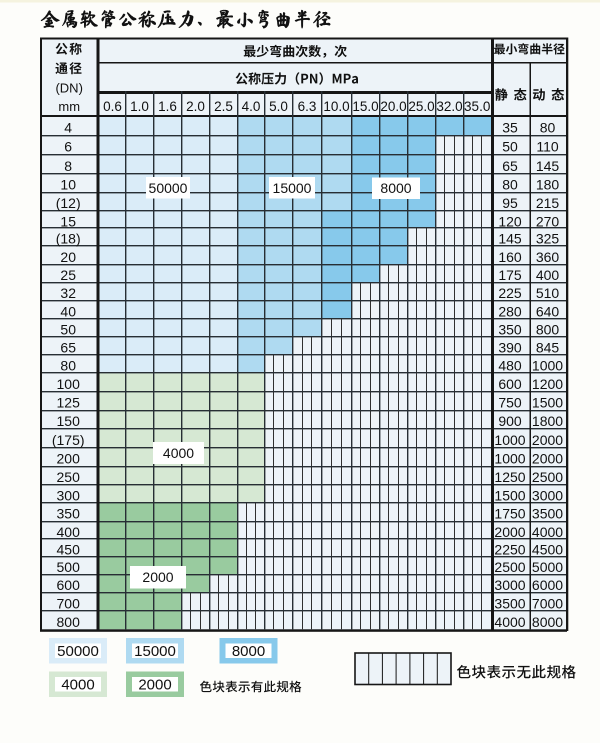 This screenshot has width=600, height=743. What do you see at coordinates (68, 275) in the screenshot?
I see `svg-text: 25` at bounding box center [68, 275].